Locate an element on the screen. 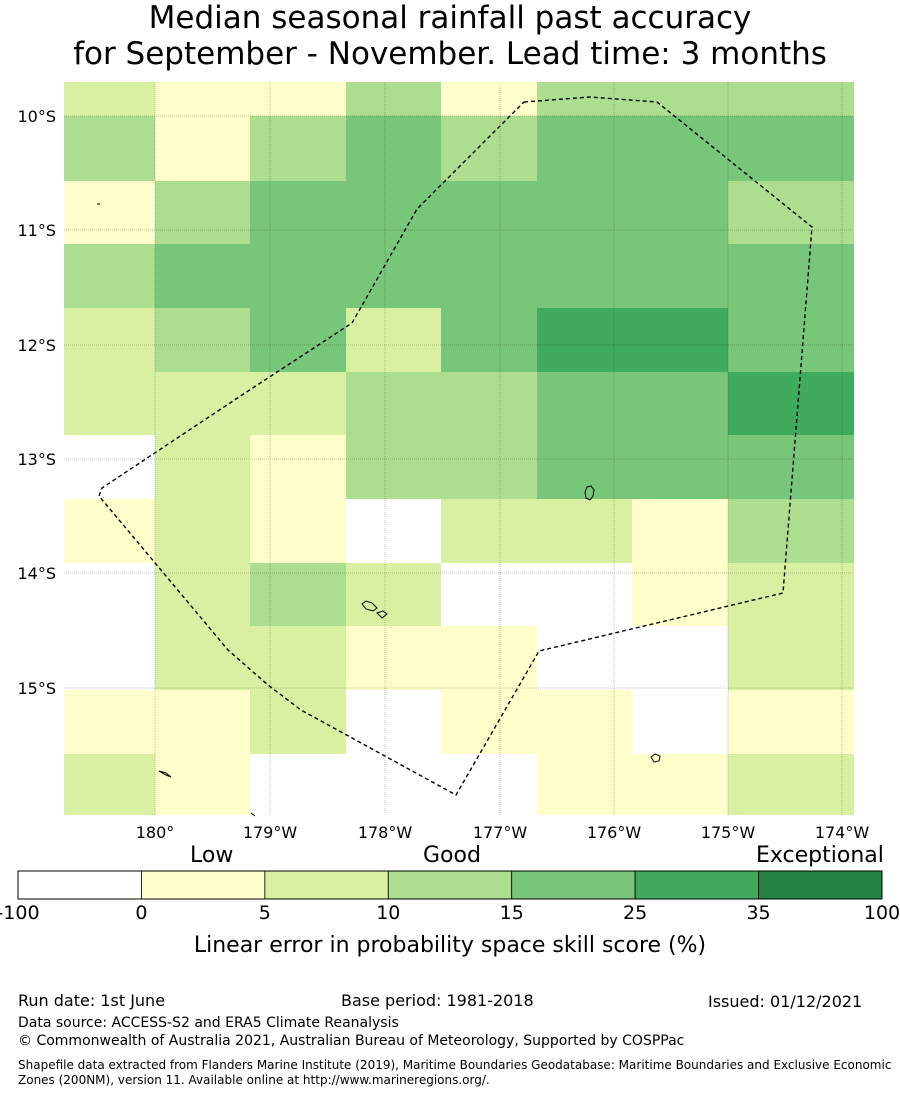 The width and height of the screenshot is (900, 1095). colorbar-category-low: Low is located at coordinates (212, 855).